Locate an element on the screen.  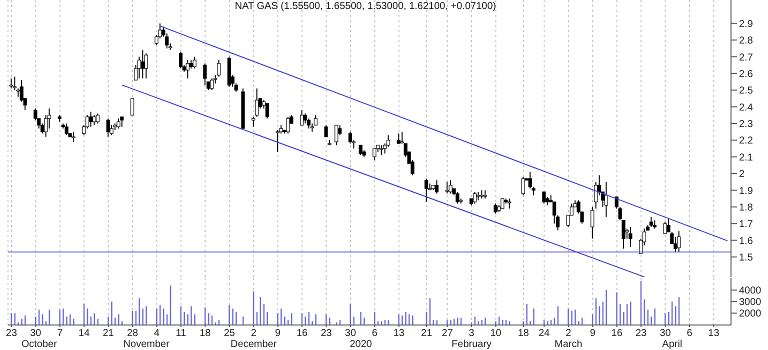
y-tick-label: 4000 is located at coordinates (750, 291).